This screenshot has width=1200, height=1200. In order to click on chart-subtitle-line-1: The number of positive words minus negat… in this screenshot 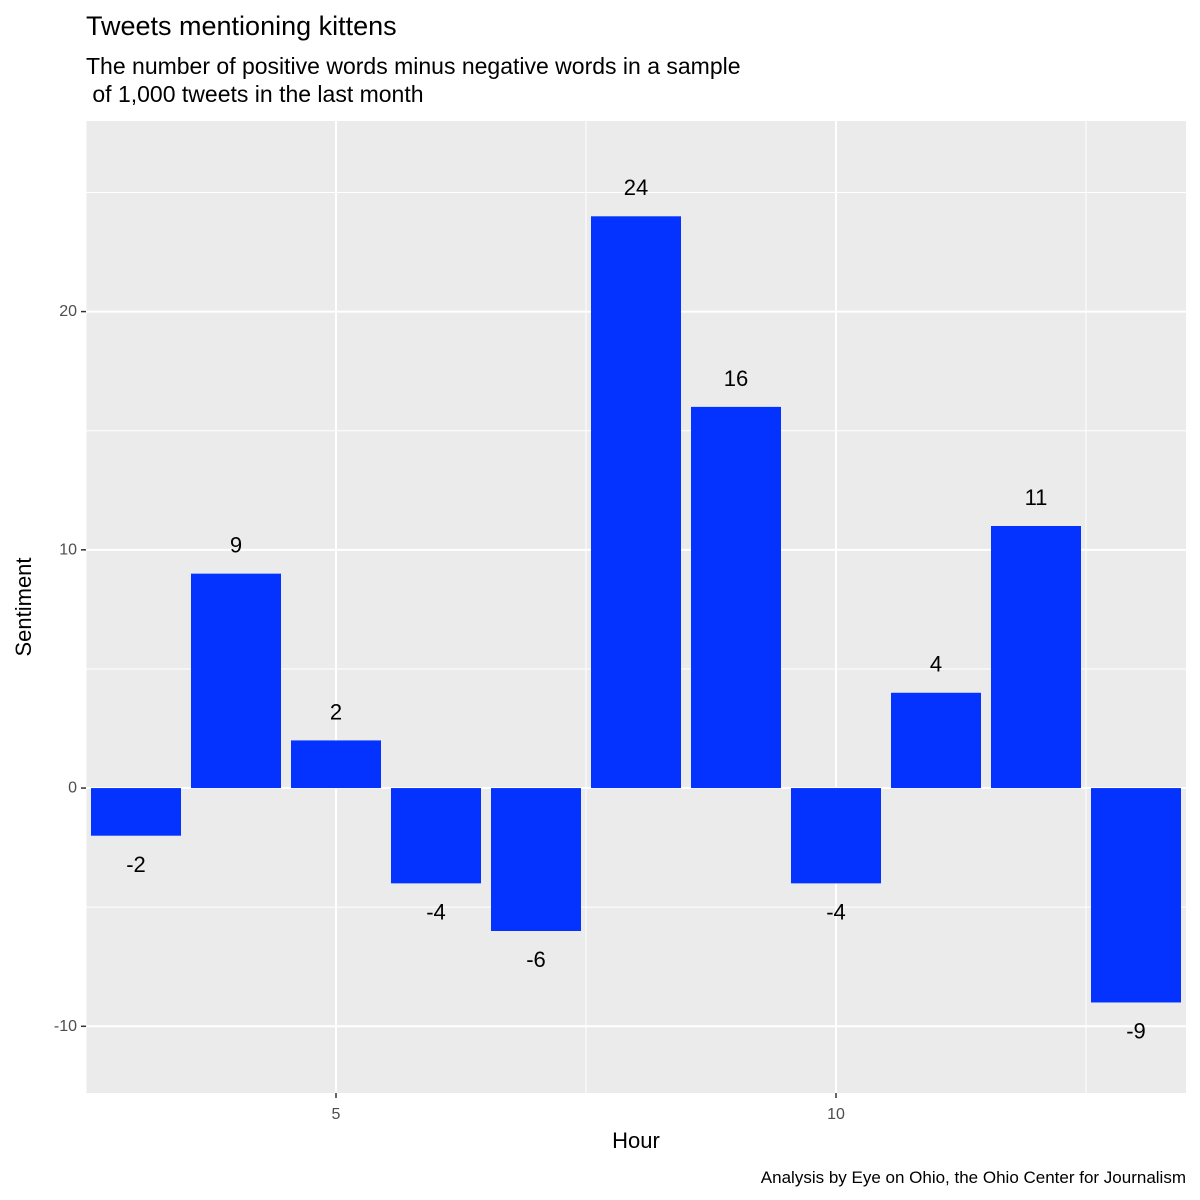, I will do `click(413, 66)`.